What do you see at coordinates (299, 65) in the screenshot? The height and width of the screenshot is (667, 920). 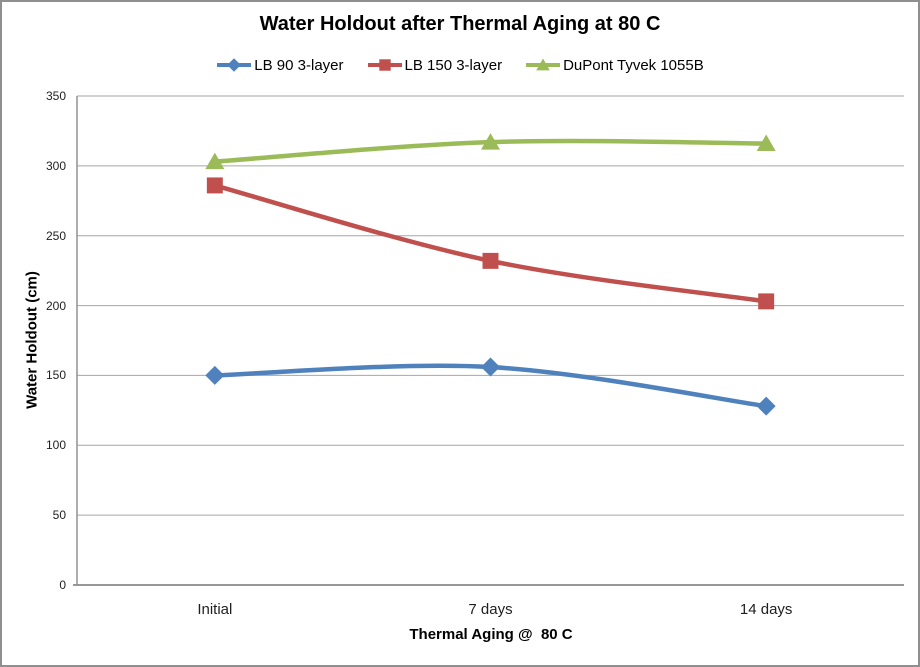 I see `legend-label: LB 90 3-layer` at bounding box center [299, 65].